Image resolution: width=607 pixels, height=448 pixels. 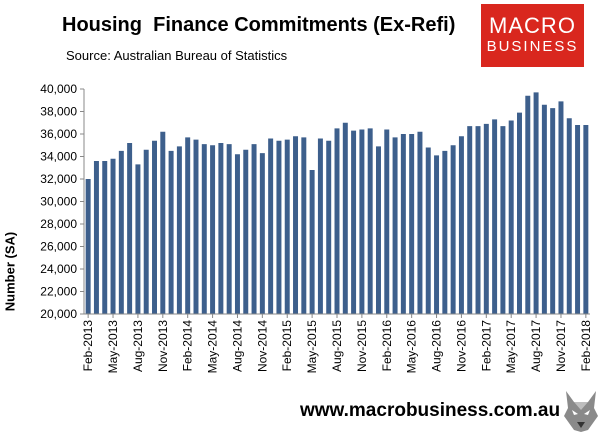 What do you see at coordinates (130, 228) in the screenshot?
I see `bar-jul-2013` at bounding box center [130, 228].